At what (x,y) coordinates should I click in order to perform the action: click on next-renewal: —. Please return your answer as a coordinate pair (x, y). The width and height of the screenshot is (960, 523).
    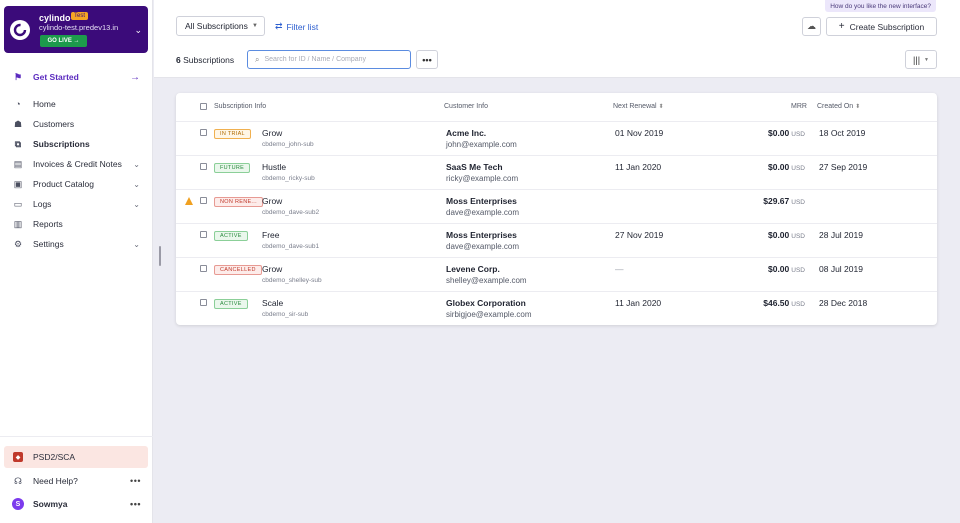
    Looking at the image, I should click on (619, 269).